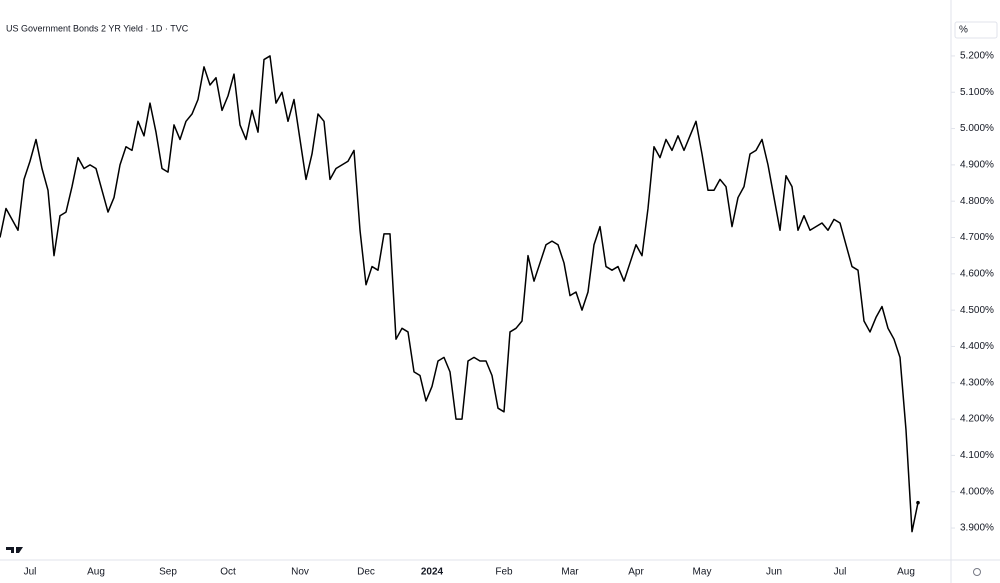 The height and width of the screenshot is (583, 1000). I want to click on x-tick-label: Sep, so click(168, 572).